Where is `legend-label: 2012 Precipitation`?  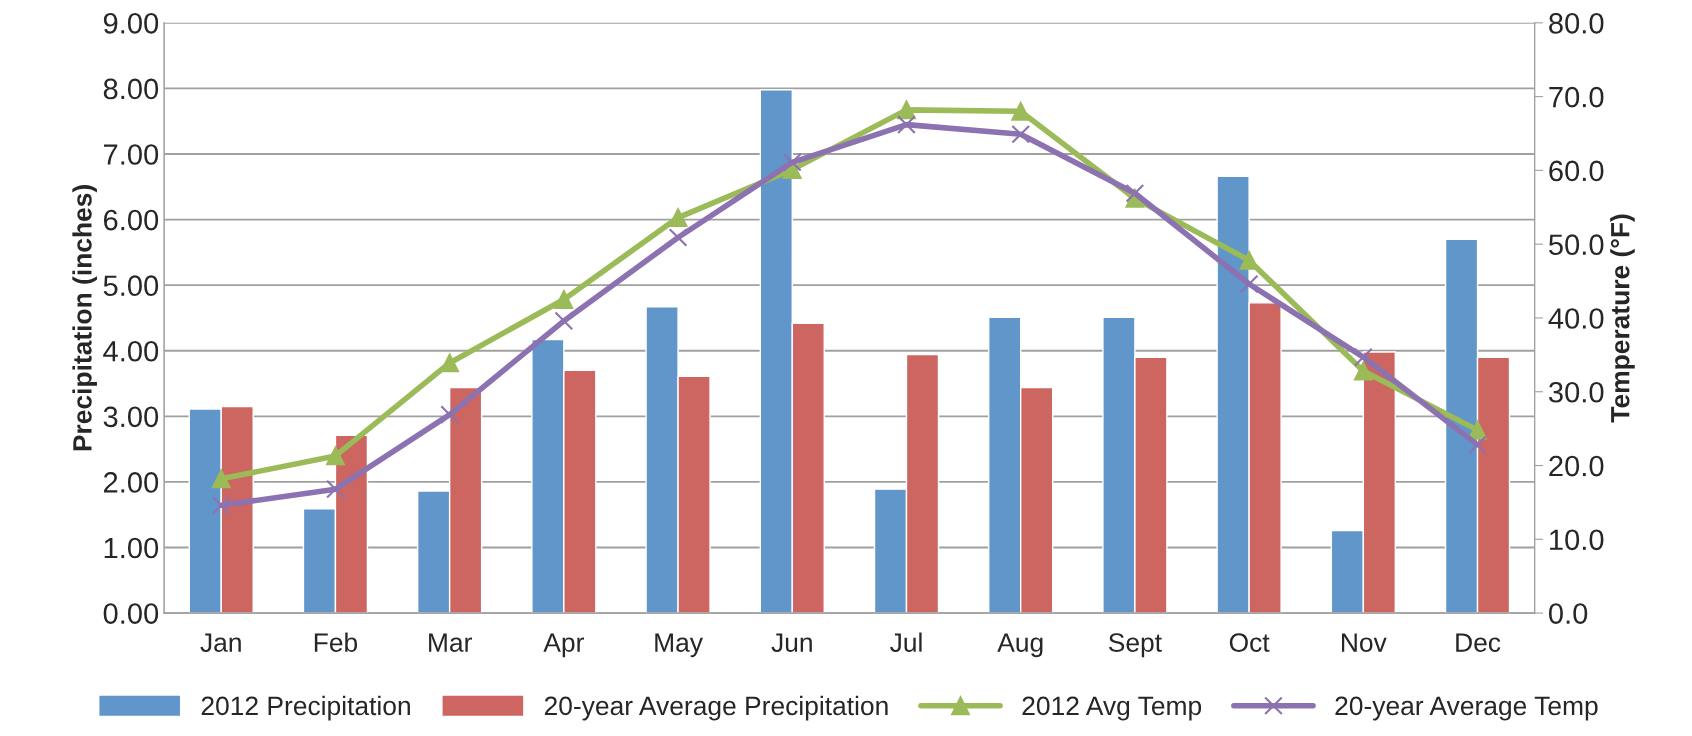
legend-label: 2012 Precipitation is located at coordinates (305, 708).